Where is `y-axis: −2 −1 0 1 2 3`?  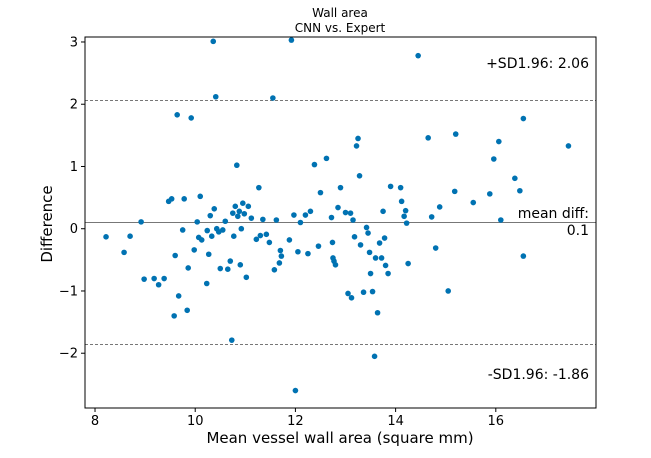 y-axis: −2 −1 0 1 2 3 is located at coordinates (72, 198).